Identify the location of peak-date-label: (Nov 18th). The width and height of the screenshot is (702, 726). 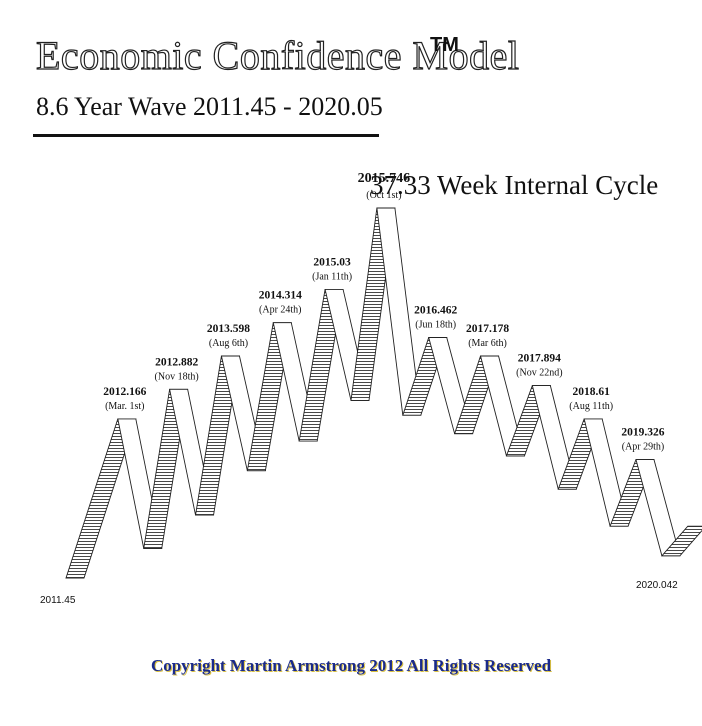
(177, 376).